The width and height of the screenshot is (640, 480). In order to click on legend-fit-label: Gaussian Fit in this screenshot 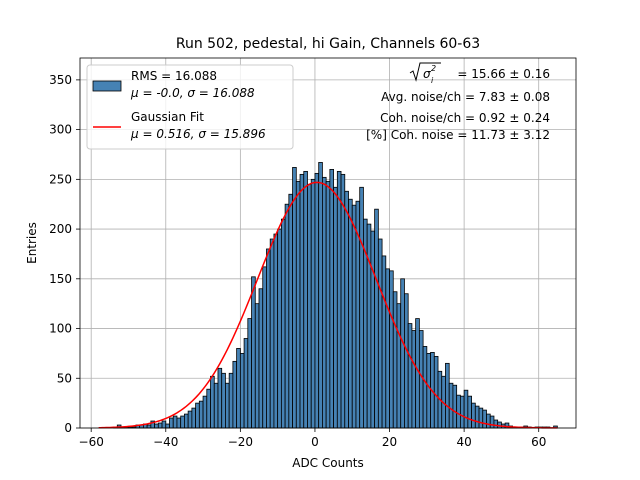, I will do `click(167, 117)`.